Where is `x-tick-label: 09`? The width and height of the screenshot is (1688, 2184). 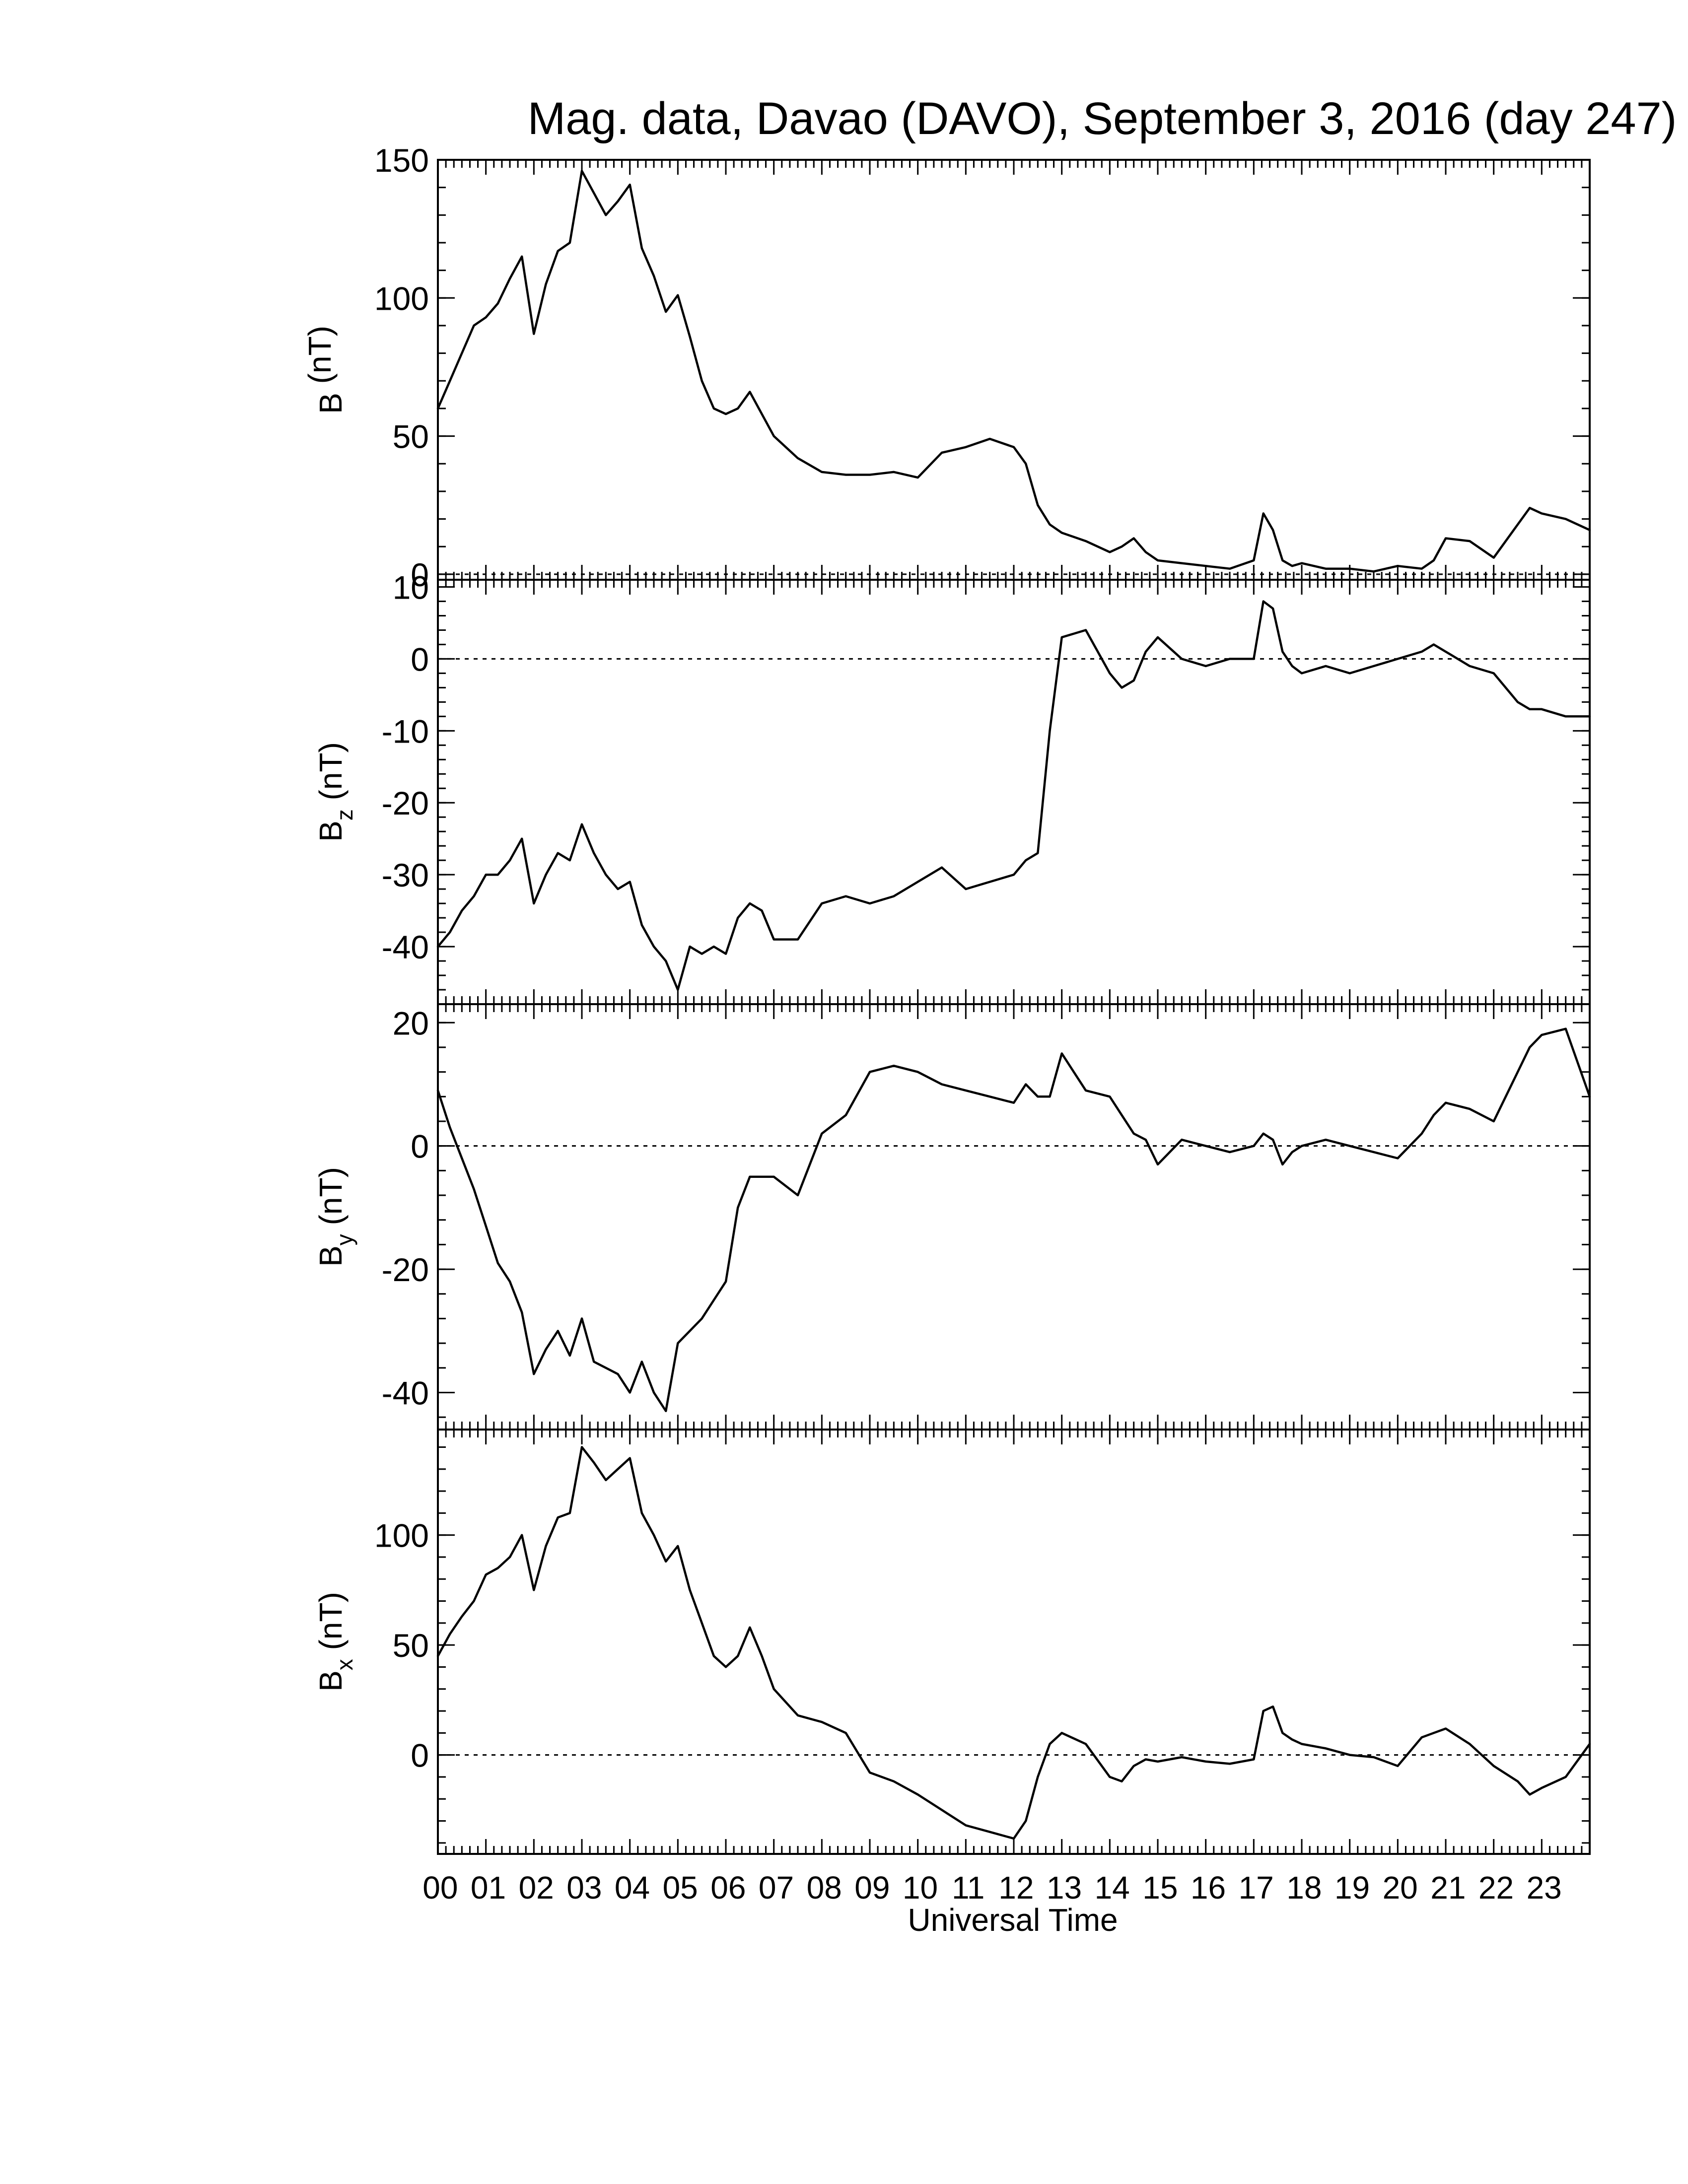 x-tick-label: 09 is located at coordinates (872, 1888).